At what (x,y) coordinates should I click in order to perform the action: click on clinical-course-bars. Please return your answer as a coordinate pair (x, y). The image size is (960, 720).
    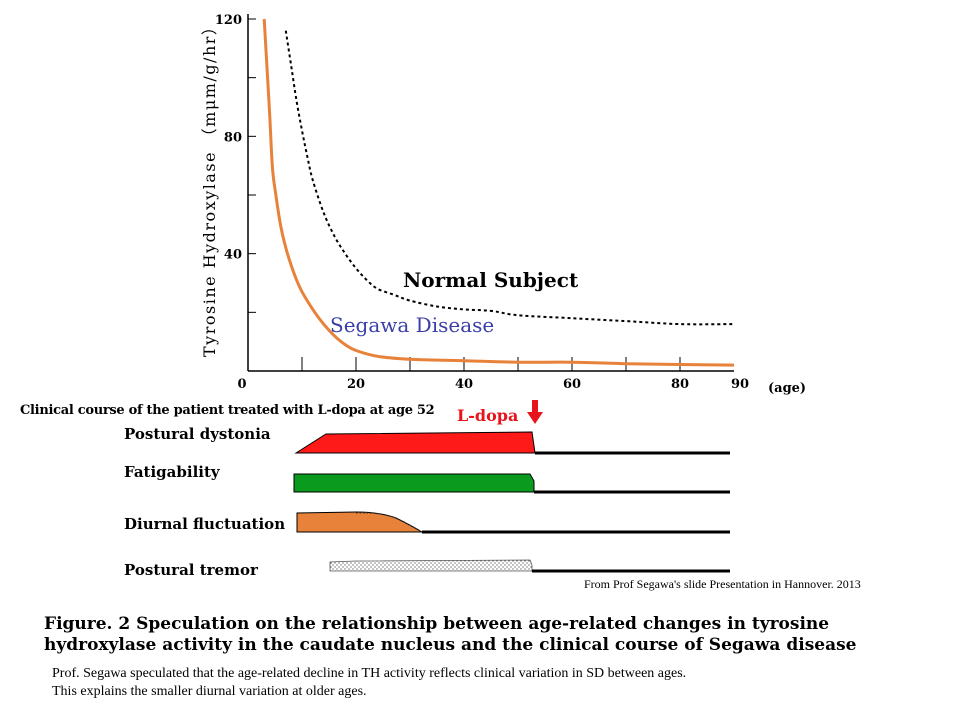
    Looking at the image, I should click on (511, 502).